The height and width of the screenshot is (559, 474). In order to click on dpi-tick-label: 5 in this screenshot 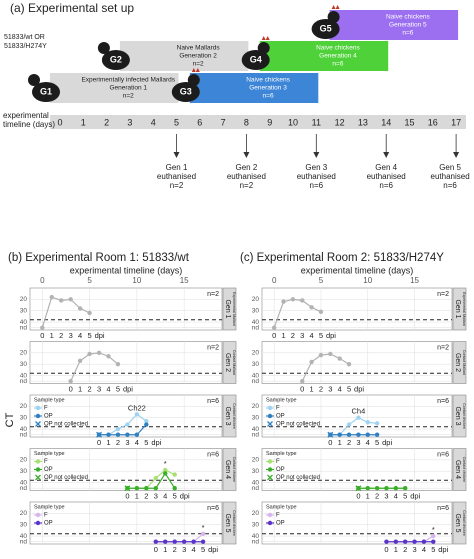, I will do `click(405, 495)`.